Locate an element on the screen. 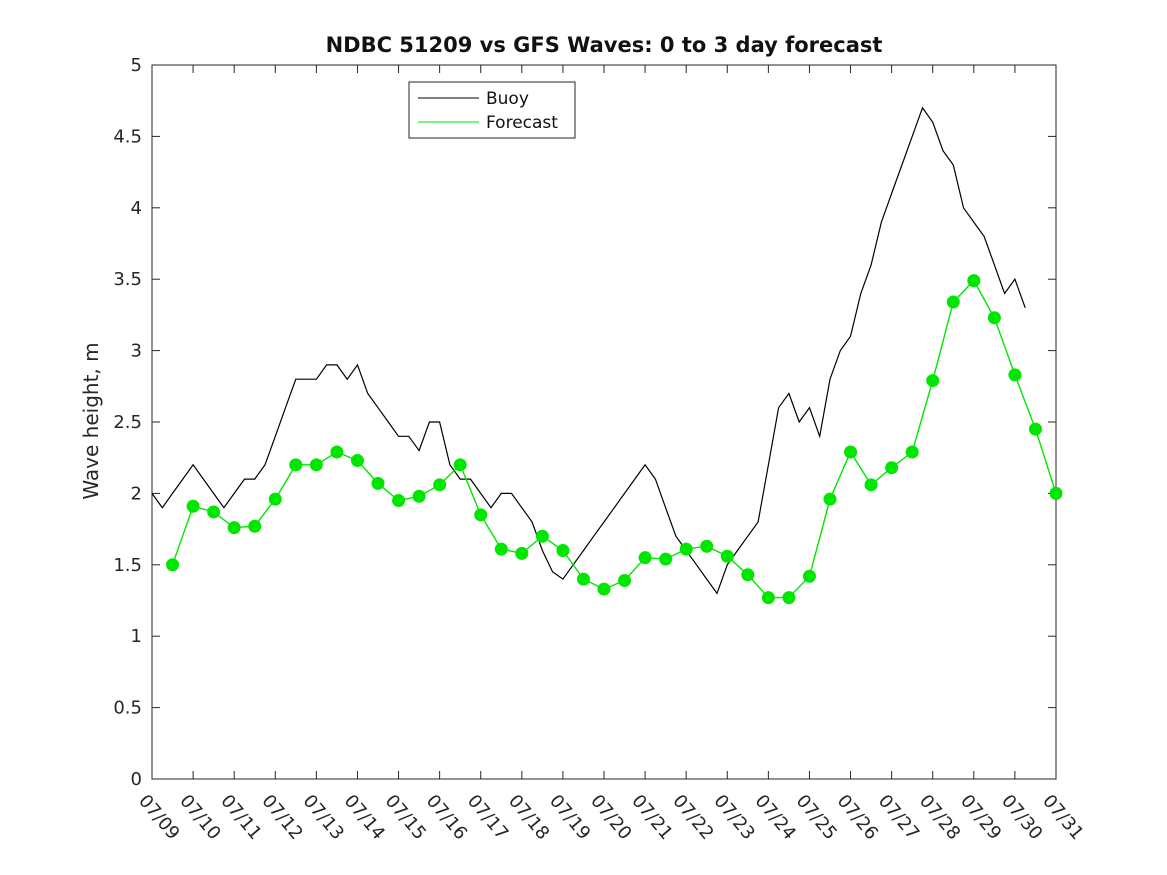 The width and height of the screenshot is (1167, 875). y-tick-label: 0.5 is located at coordinates (127, 708).